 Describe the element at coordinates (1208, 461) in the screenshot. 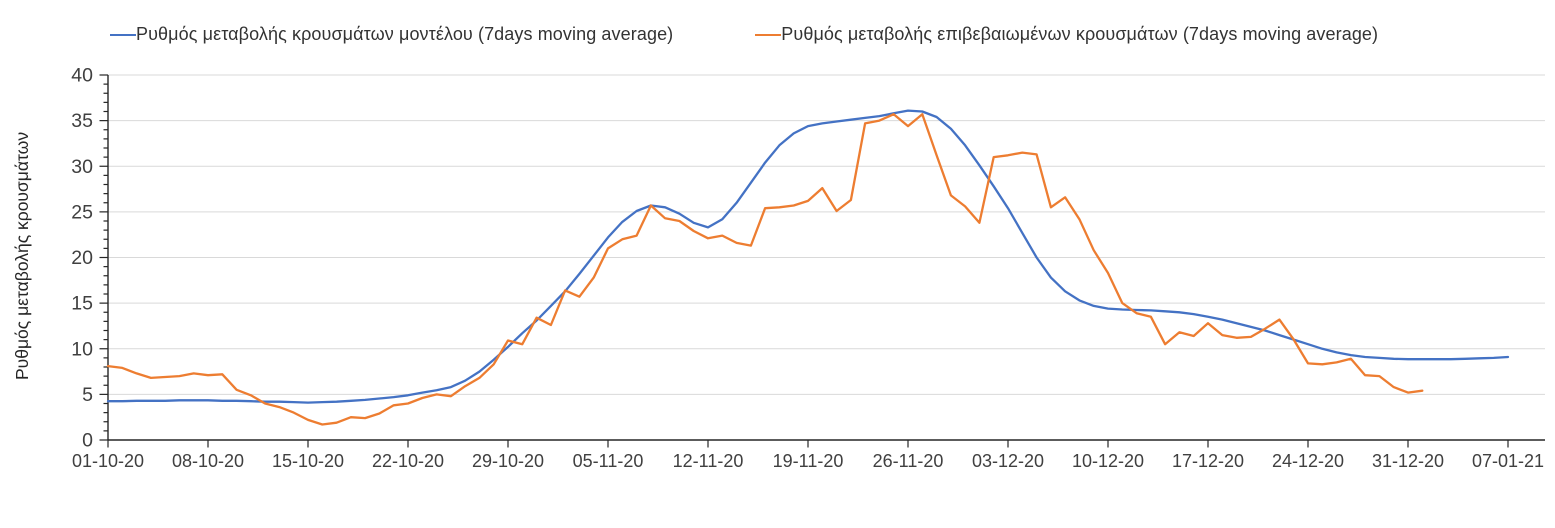

I see `x-tick-label: 17-12-20` at that location.